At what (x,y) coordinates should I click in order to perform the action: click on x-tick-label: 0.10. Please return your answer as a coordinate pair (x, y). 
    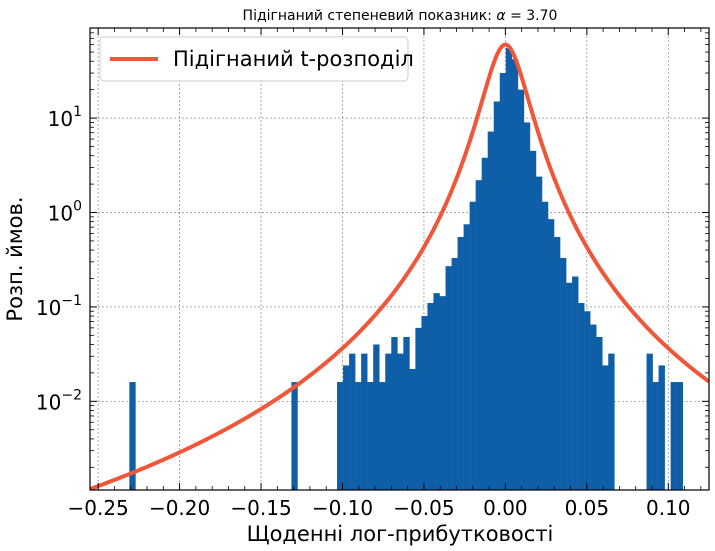
    Looking at the image, I should click on (668, 508).